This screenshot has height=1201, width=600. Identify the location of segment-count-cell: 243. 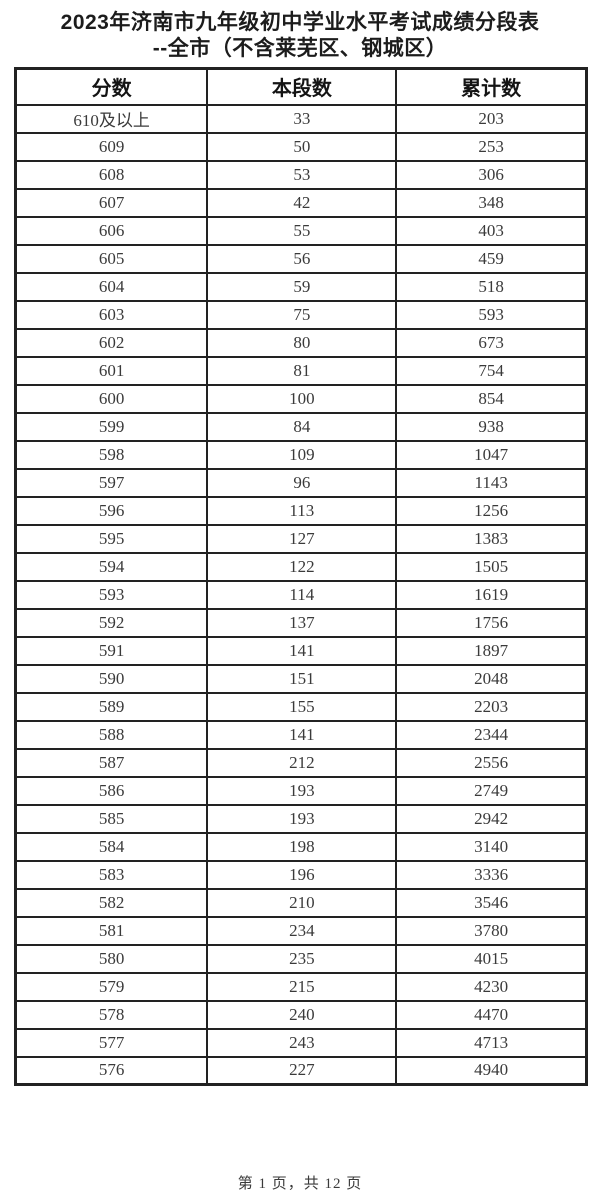
(302, 1042).